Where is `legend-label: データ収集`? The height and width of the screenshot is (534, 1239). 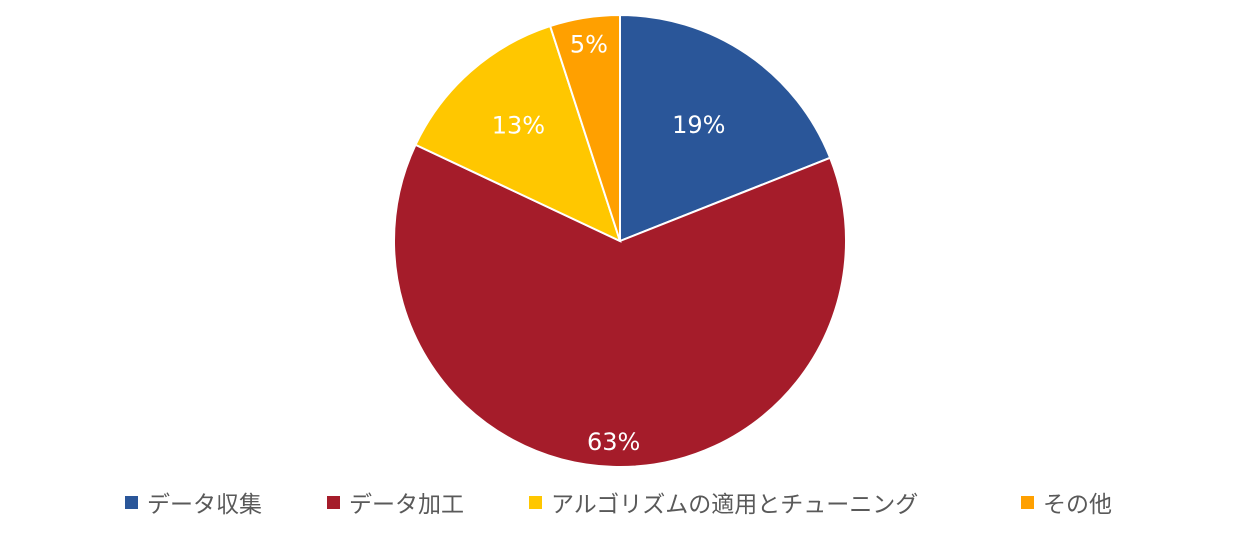 legend-label: データ収集 is located at coordinates (204, 505).